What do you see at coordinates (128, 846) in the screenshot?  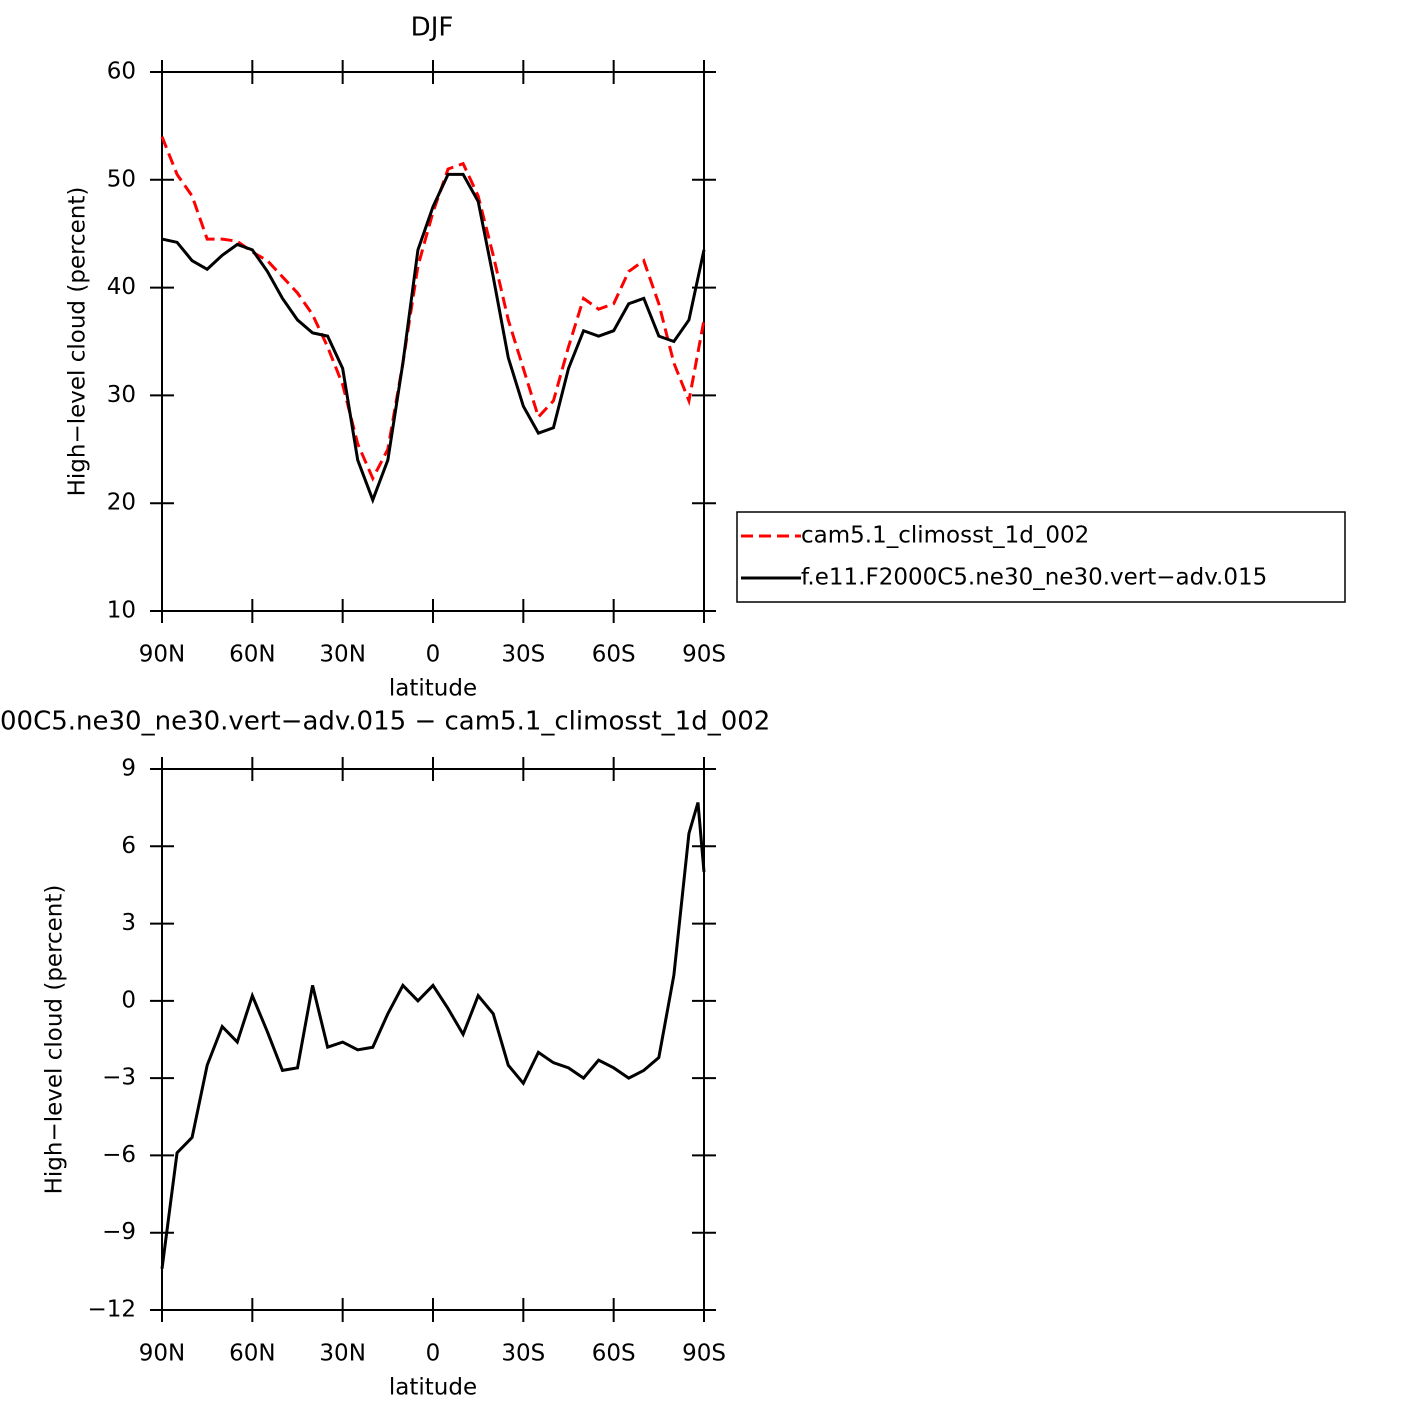 I see `y-tick-label: 6` at bounding box center [128, 846].